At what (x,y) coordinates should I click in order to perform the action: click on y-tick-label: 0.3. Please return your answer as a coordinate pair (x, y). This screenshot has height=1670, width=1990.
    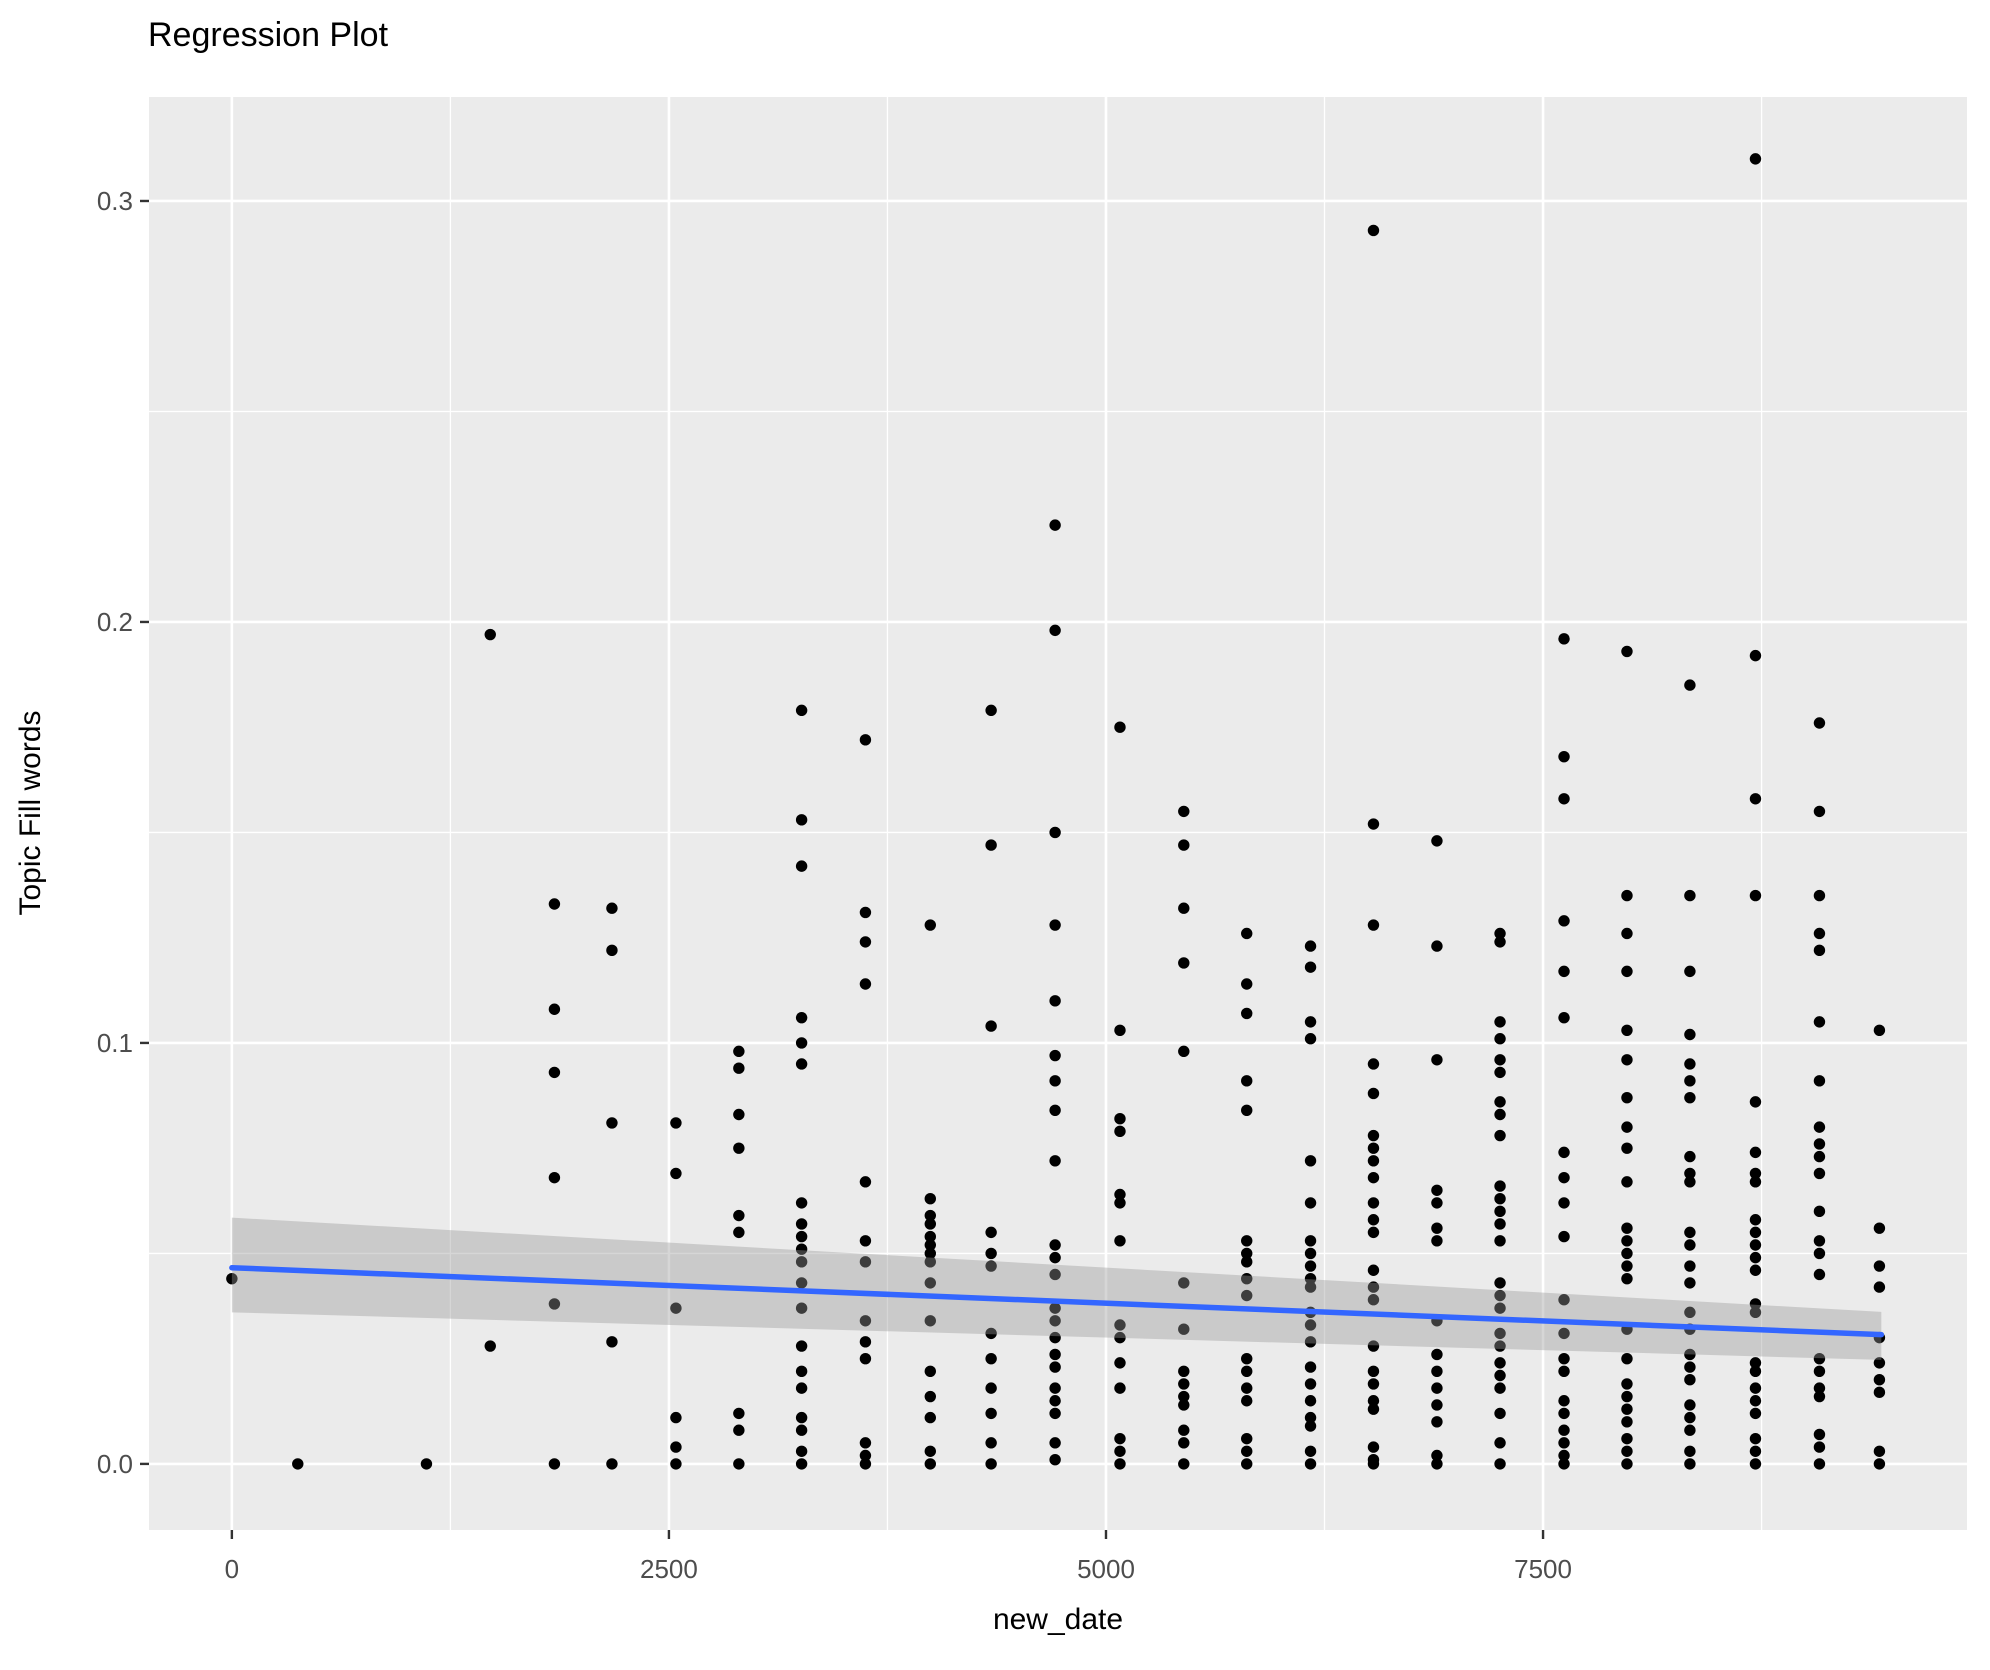
    Looking at the image, I should click on (115, 201).